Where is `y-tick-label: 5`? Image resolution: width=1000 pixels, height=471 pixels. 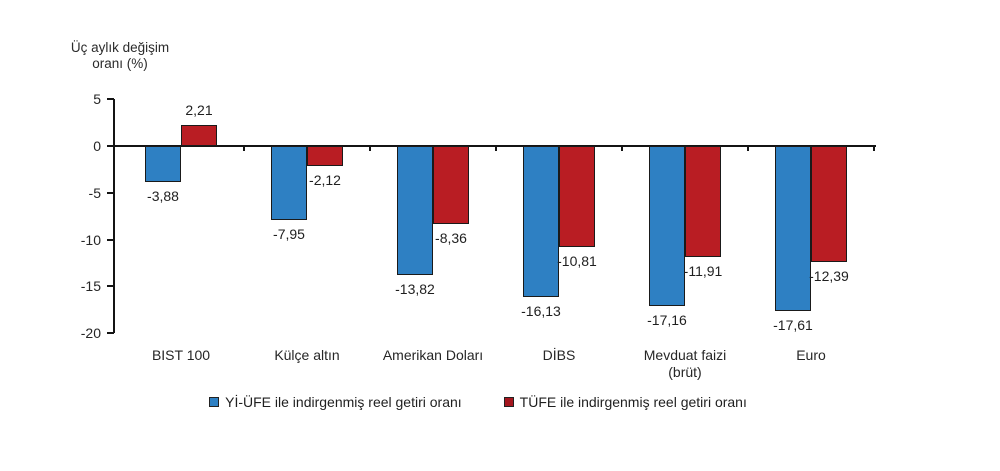
y-tick-label: 5 is located at coordinates (97, 99).